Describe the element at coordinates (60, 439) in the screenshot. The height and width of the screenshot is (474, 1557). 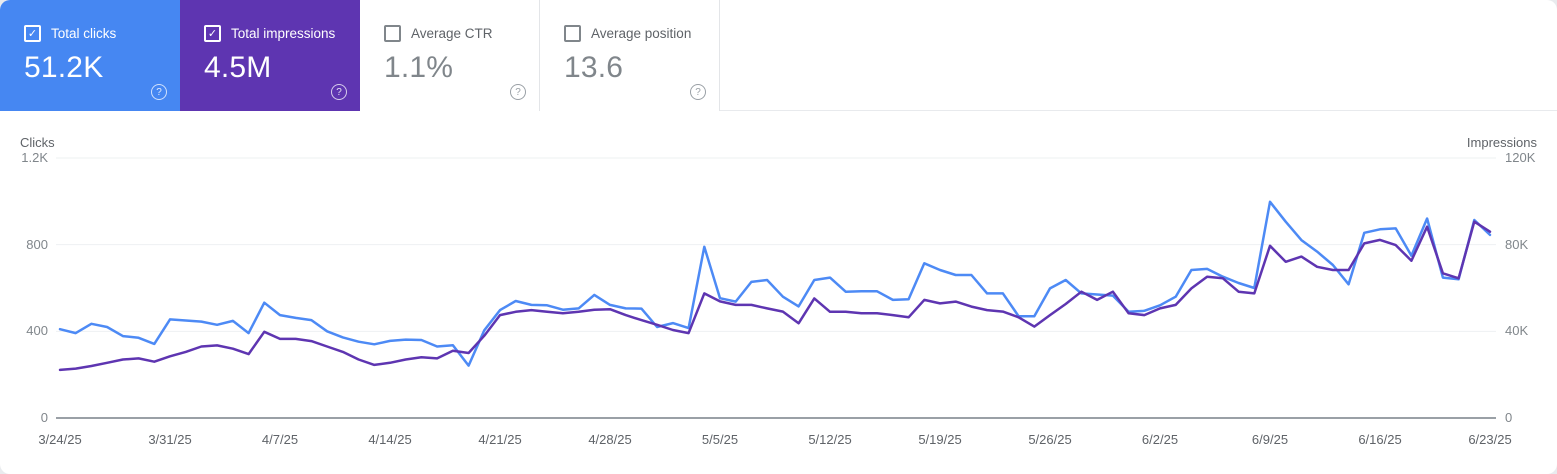
I see `x-axis-tick-label: 3/24/25` at that location.